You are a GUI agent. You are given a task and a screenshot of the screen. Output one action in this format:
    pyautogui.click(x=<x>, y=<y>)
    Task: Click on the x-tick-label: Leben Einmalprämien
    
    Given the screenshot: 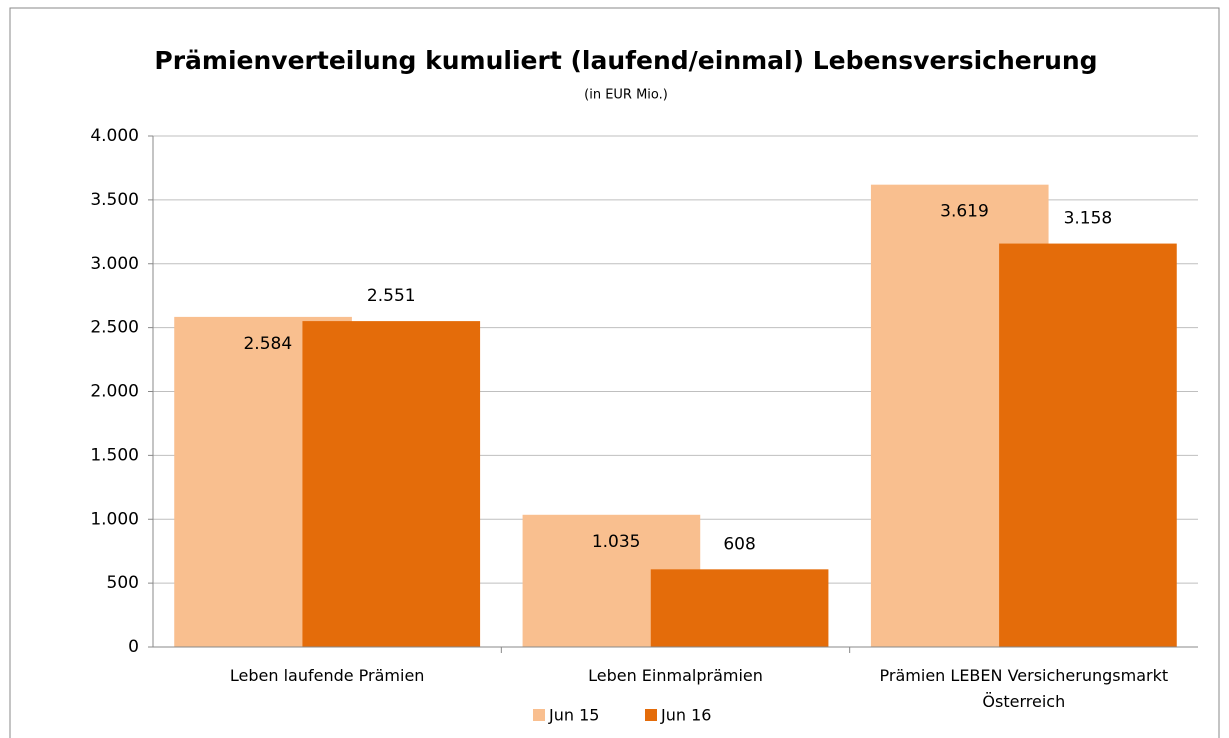 What is the action you would take?
    pyautogui.click(x=675, y=675)
    